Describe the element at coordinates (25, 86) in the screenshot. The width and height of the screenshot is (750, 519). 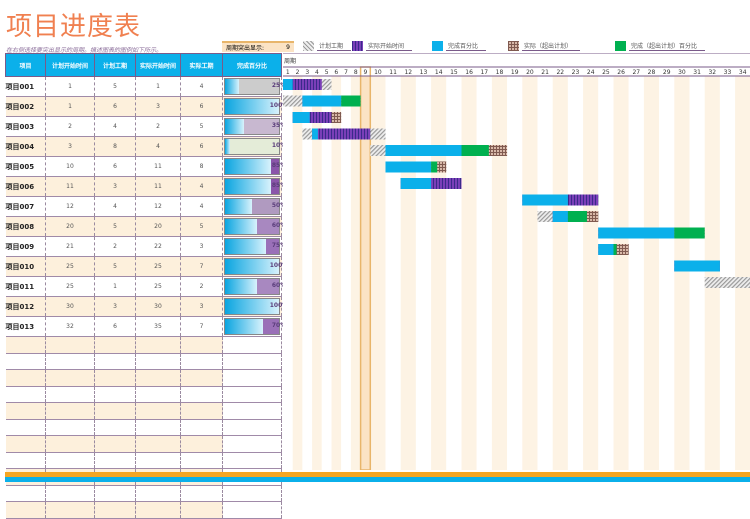
I see `cell-name: 项目001` at that location.